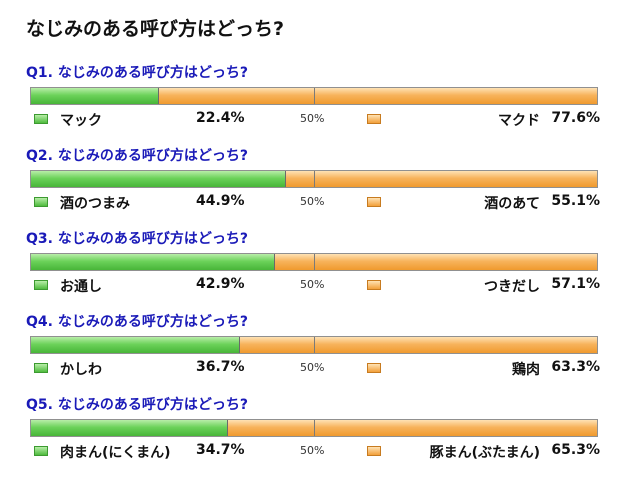 The width and height of the screenshot is (626, 483). I want to click on value-left: 42.9%, so click(220, 284).